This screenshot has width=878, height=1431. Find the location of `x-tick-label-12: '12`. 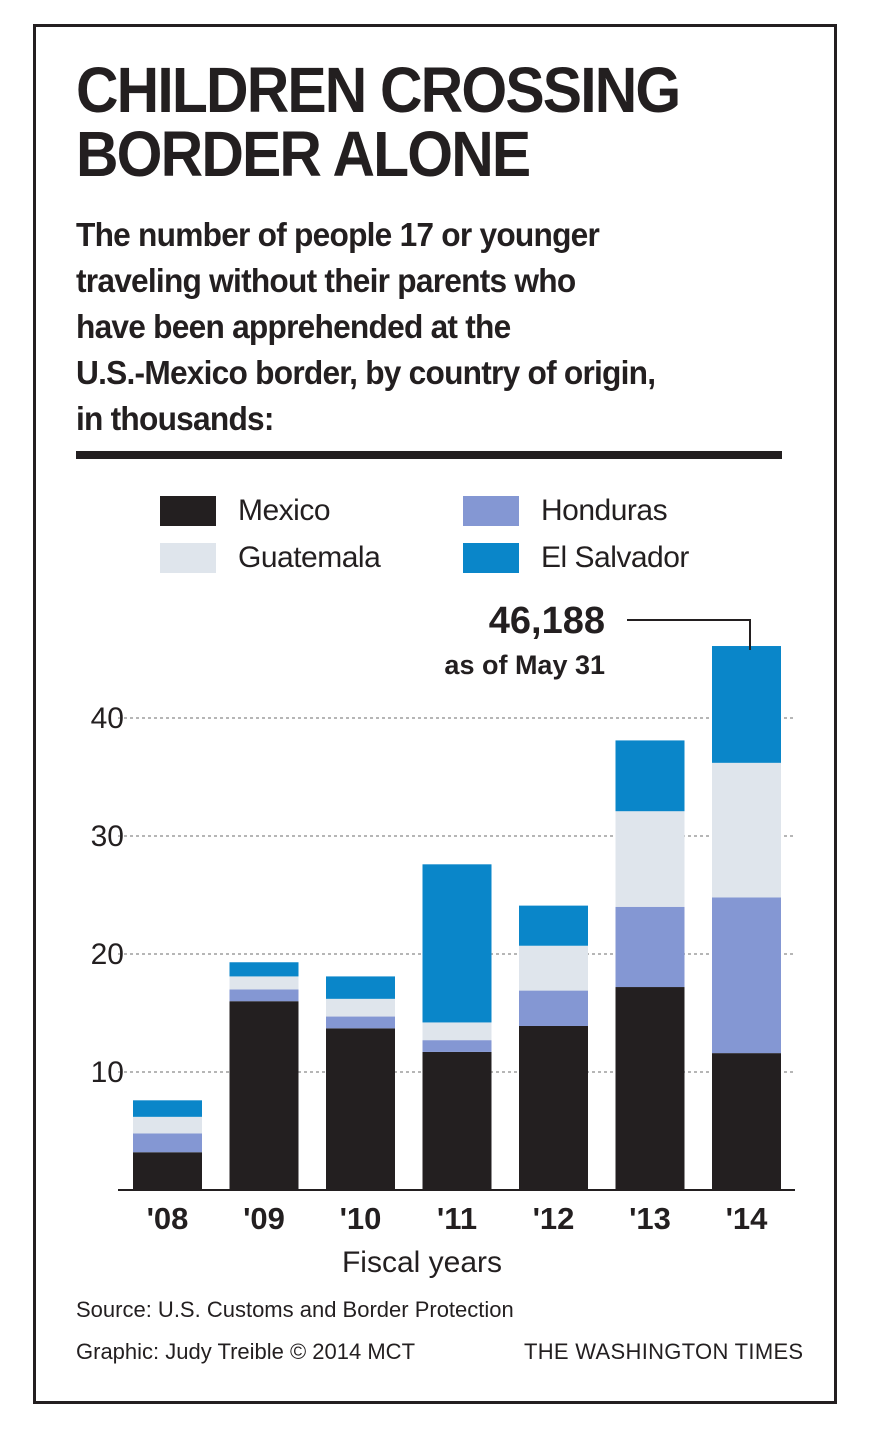

x-tick-label-12: '12 is located at coordinates (554, 1218).